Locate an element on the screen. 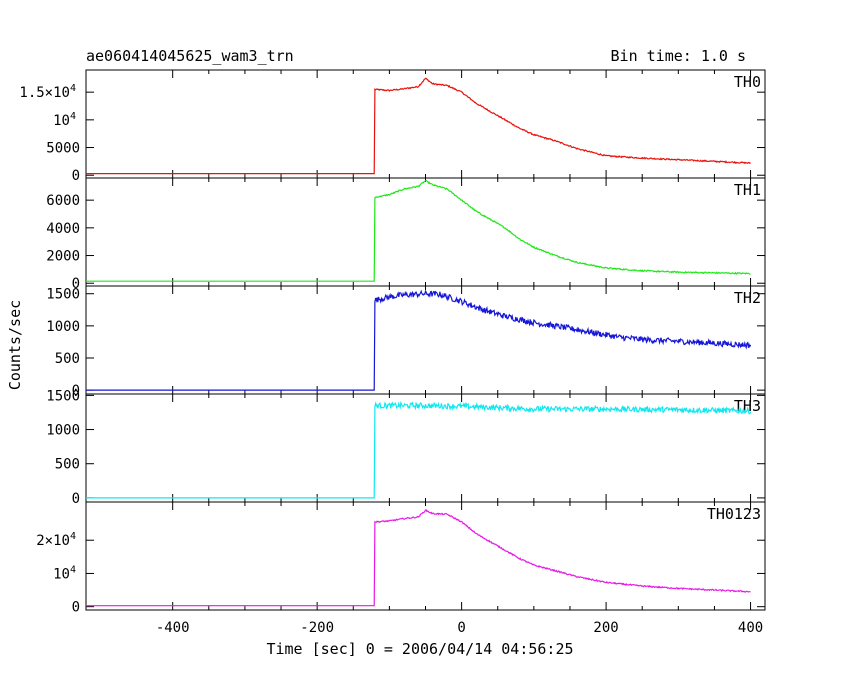 The width and height of the screenshot is (850, 680). y-tick-label: 4000 is located at coordinates (63, 229).